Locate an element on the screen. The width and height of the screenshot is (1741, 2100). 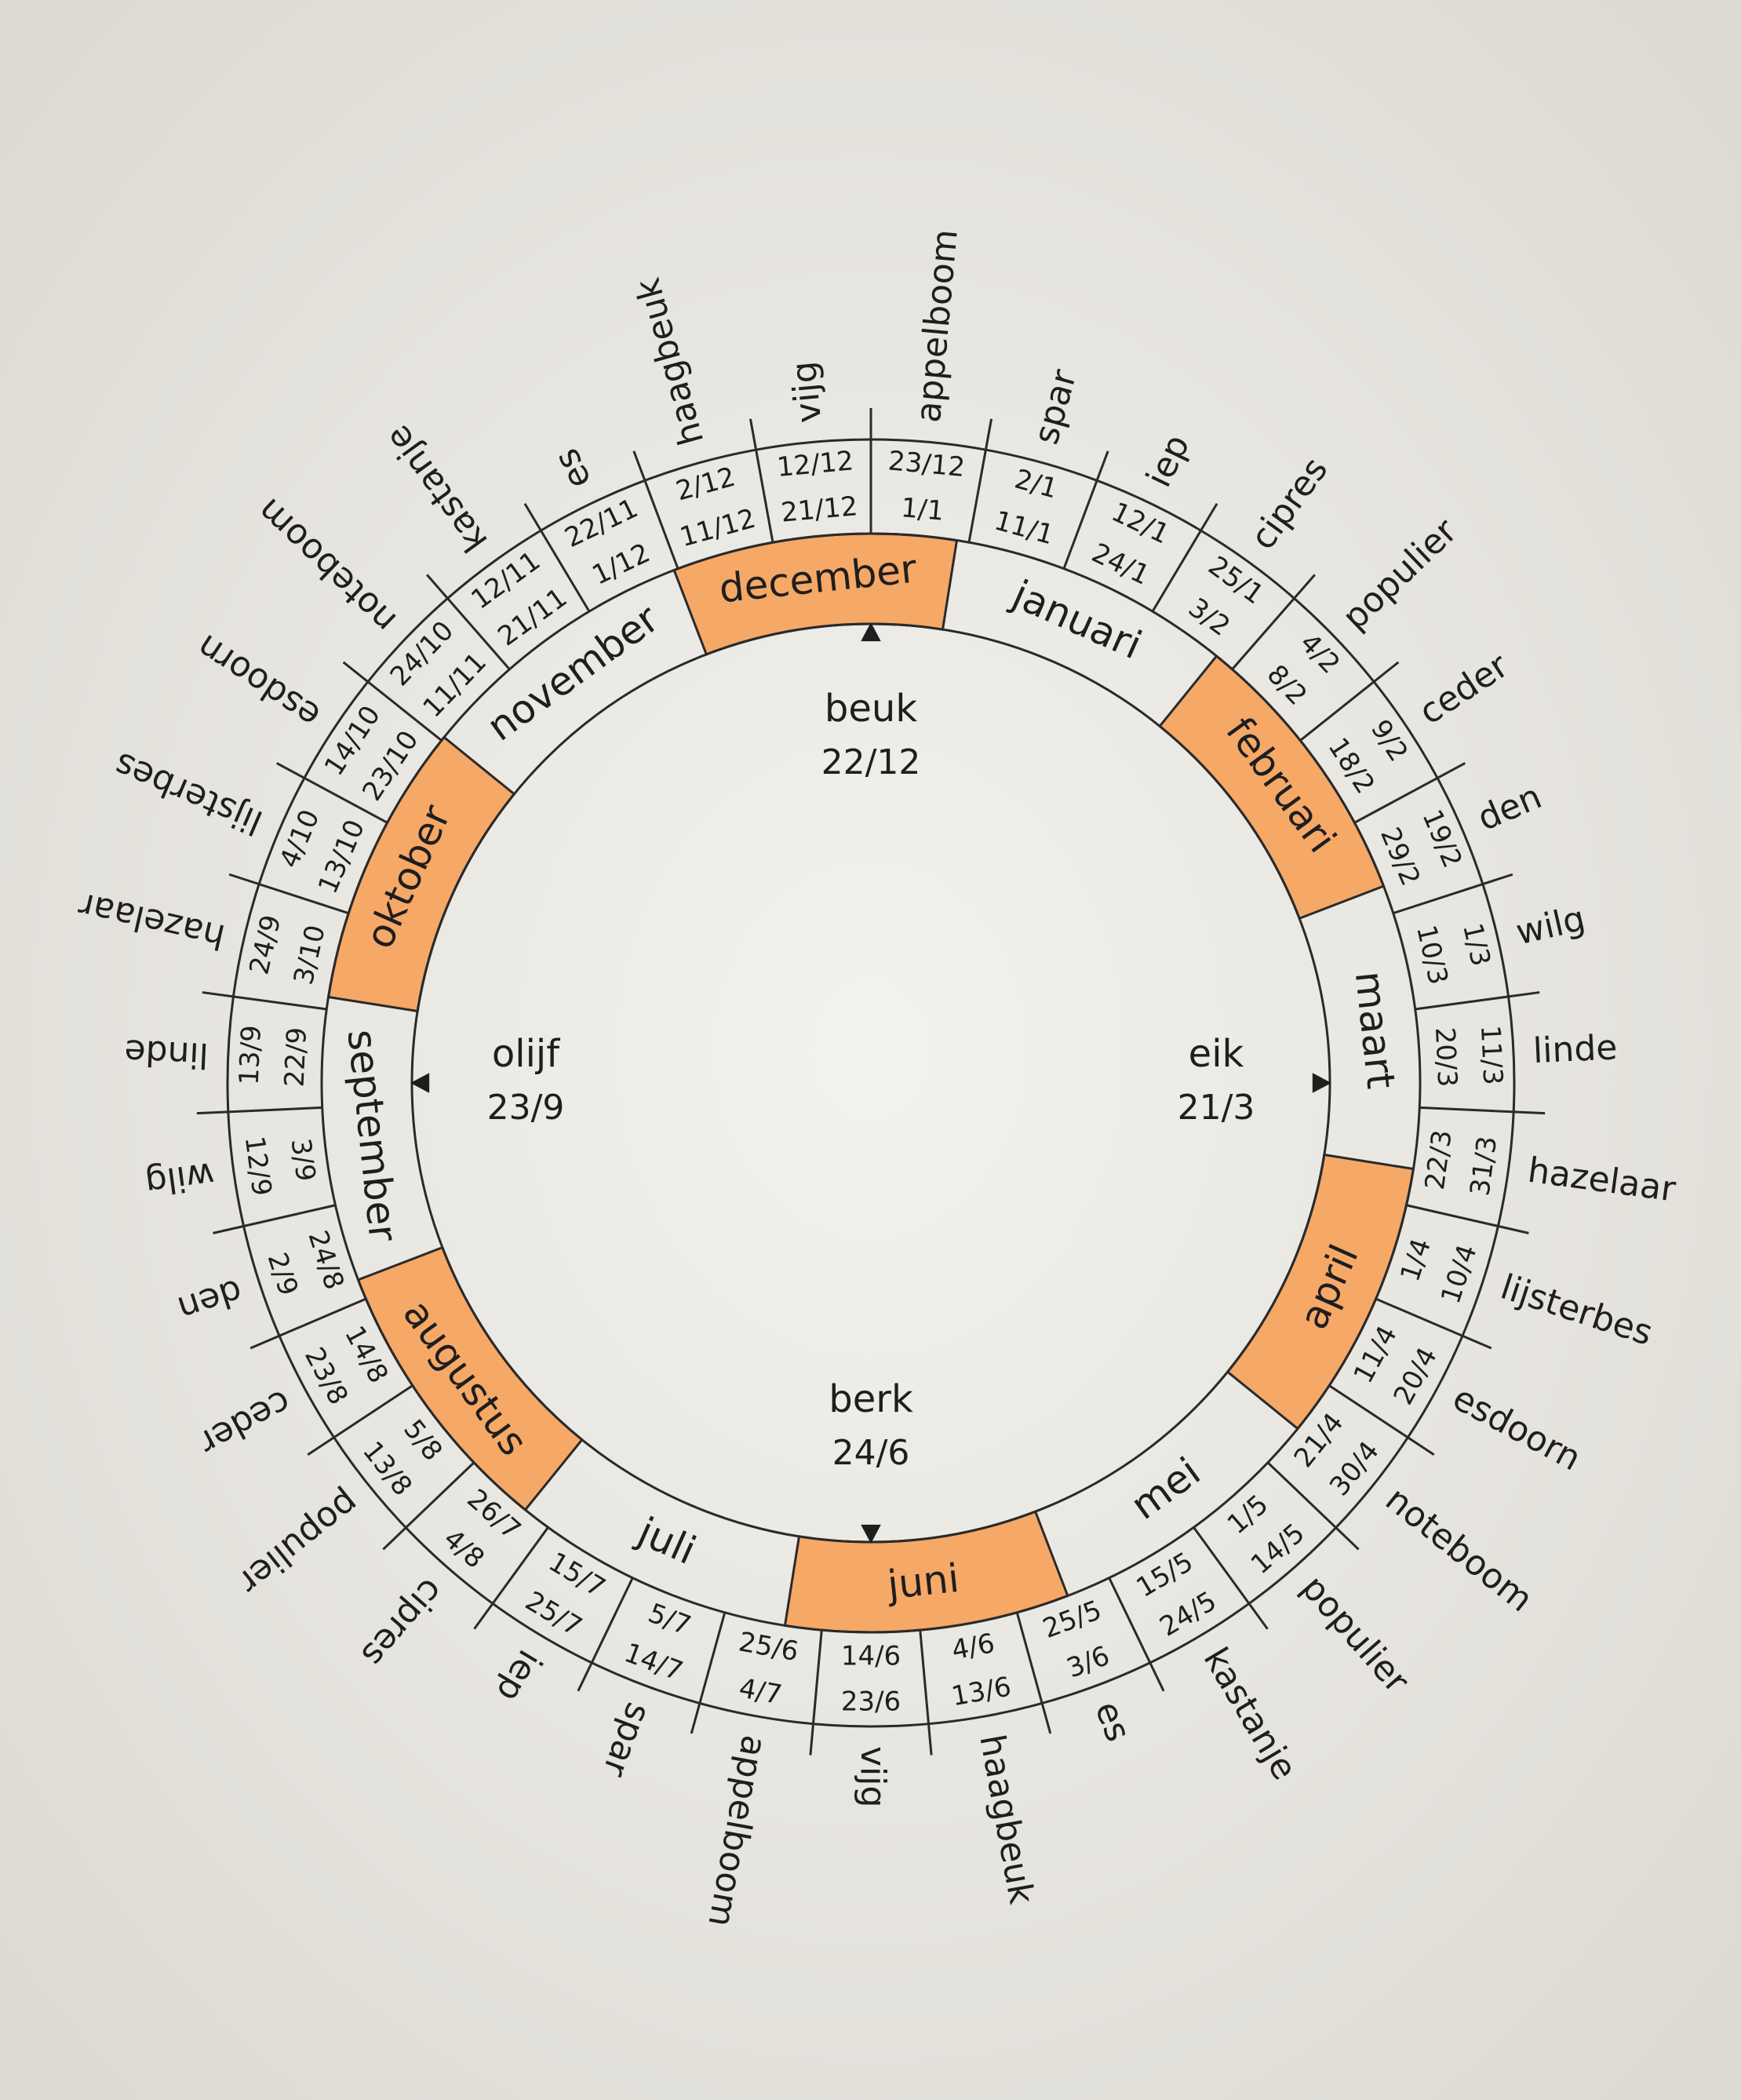
month-label: juni is located at coordinates (922, 1581).